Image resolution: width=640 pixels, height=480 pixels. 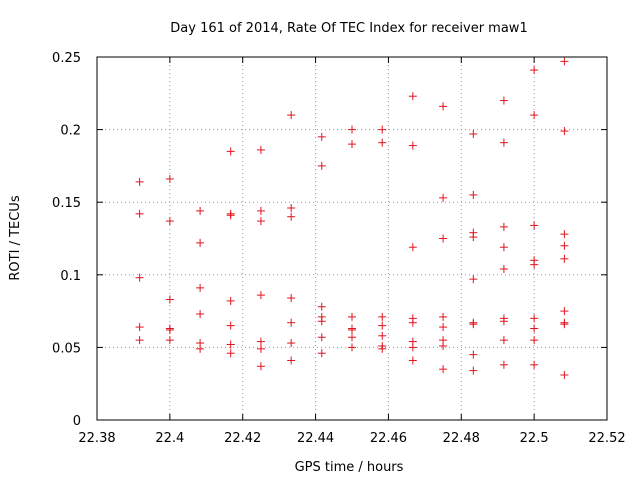 What do you see at coordinates (66, 203) in the screenshot?
I see `y-tick-label: 0.15` at bounding box center [66, 203].